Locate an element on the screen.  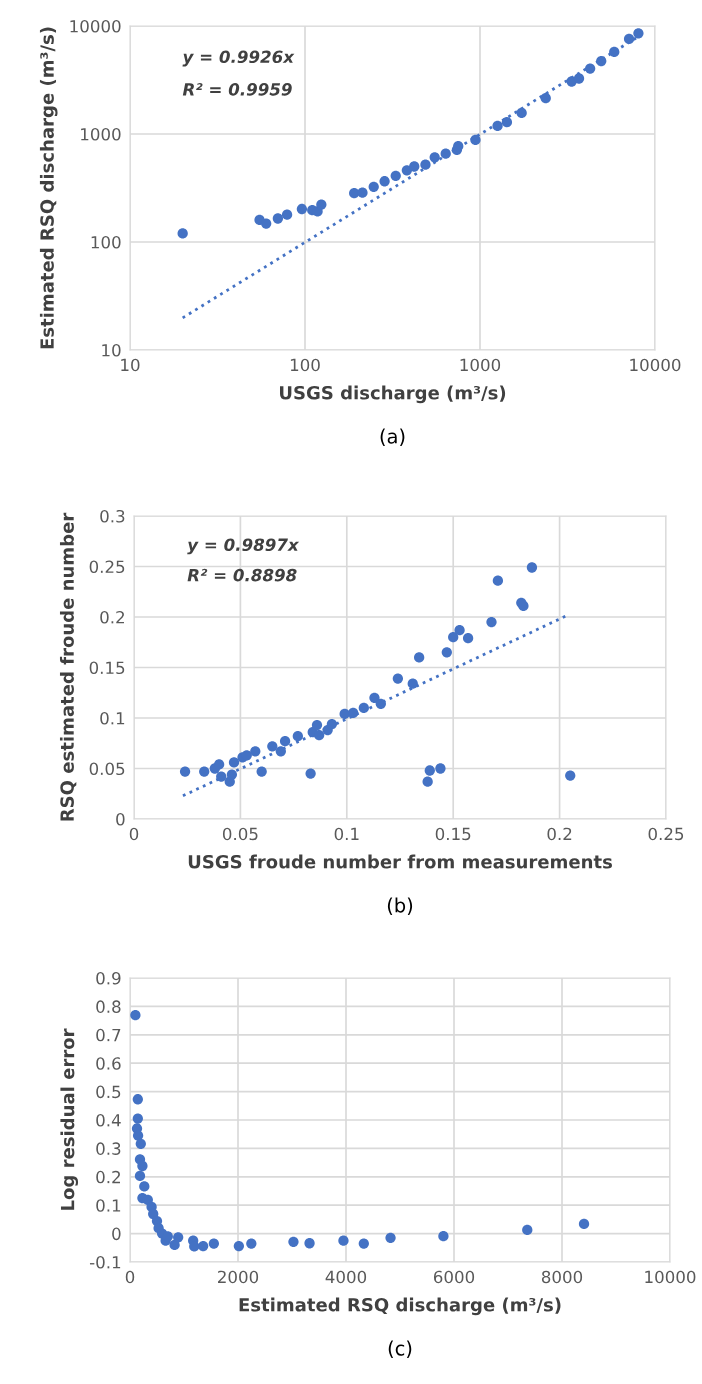
x-tick-label: 10 is located at coordinates (130, 365).